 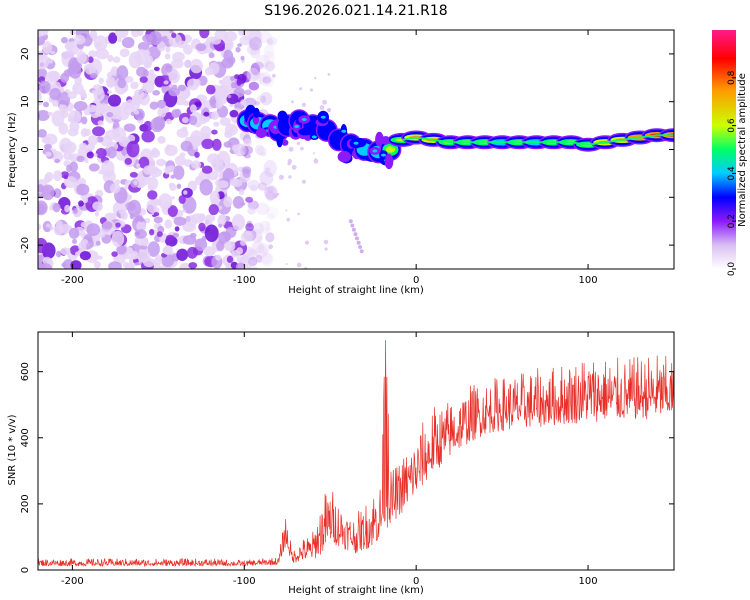 What do you see at coordinates (538, 140) in the screenshot?
I see `signal-ridge` at bounding box center [538, 140].